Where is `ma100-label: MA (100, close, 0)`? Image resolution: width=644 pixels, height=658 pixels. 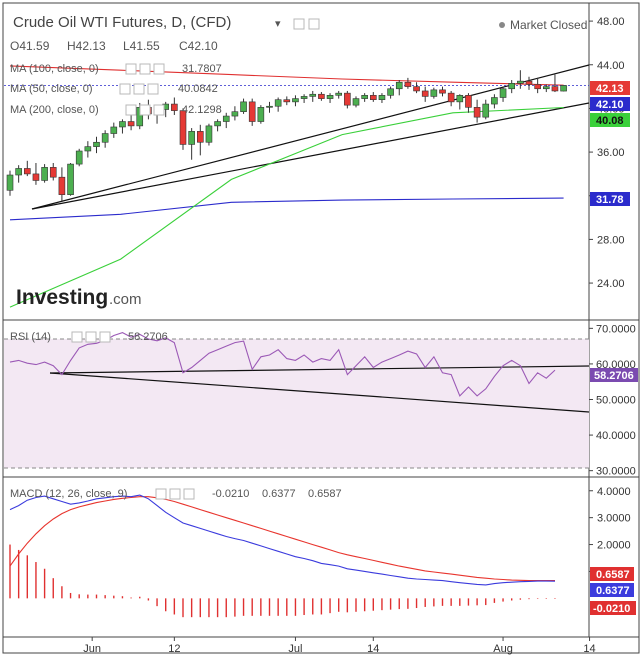
ma100-label: MA (100, close, 0) is located at coordinates (54, 69).